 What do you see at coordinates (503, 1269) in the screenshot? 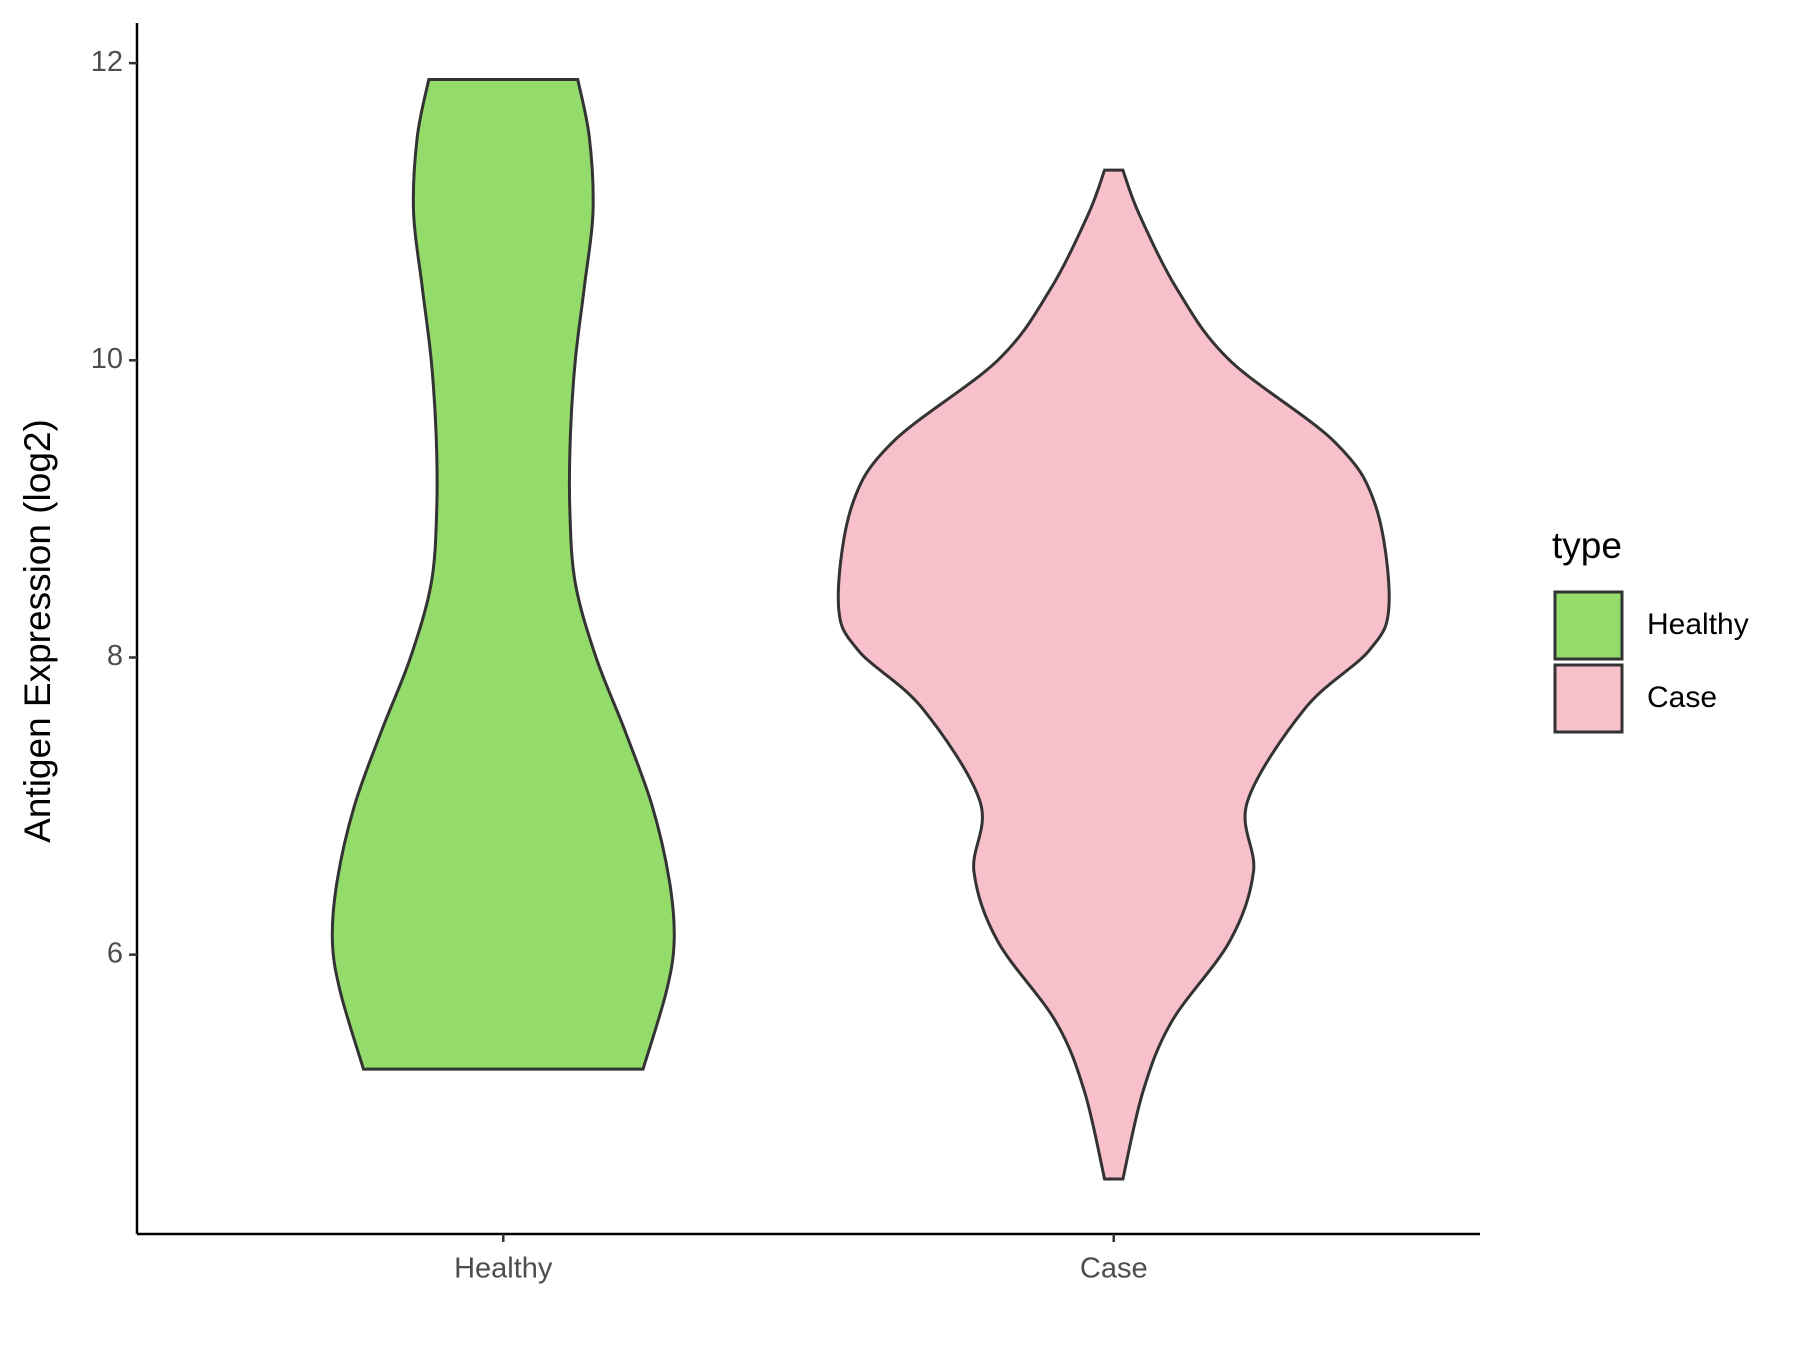
I see `x-tick-label: Healthy` at bounding box center [503, 1269].